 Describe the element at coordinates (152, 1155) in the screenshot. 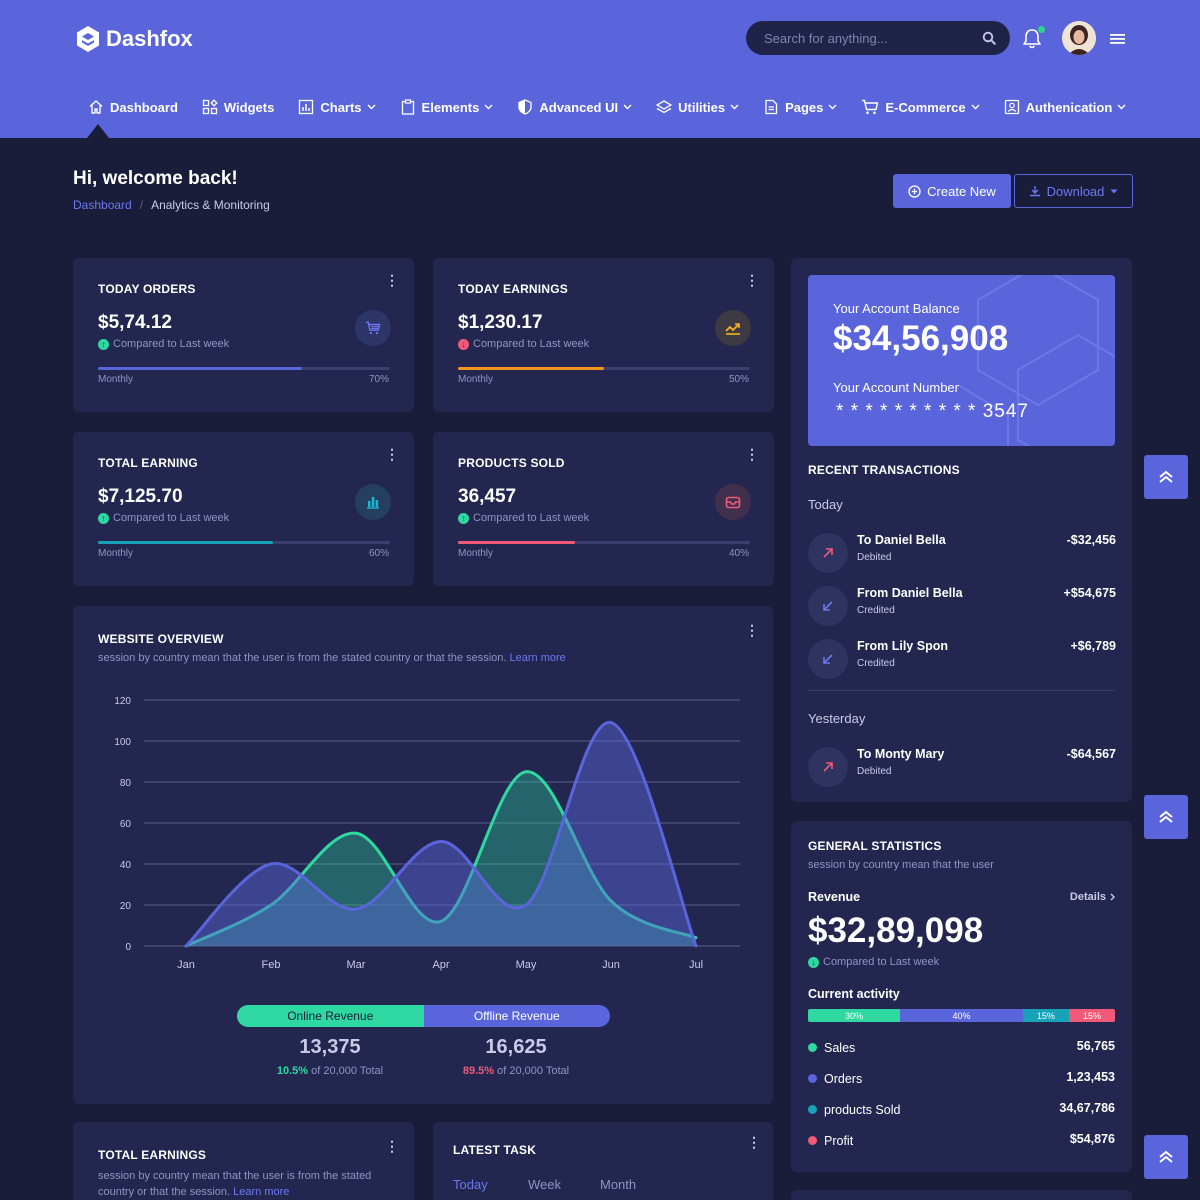

I see `total-earnings-title: TOTAL EARNINGS` at that location.